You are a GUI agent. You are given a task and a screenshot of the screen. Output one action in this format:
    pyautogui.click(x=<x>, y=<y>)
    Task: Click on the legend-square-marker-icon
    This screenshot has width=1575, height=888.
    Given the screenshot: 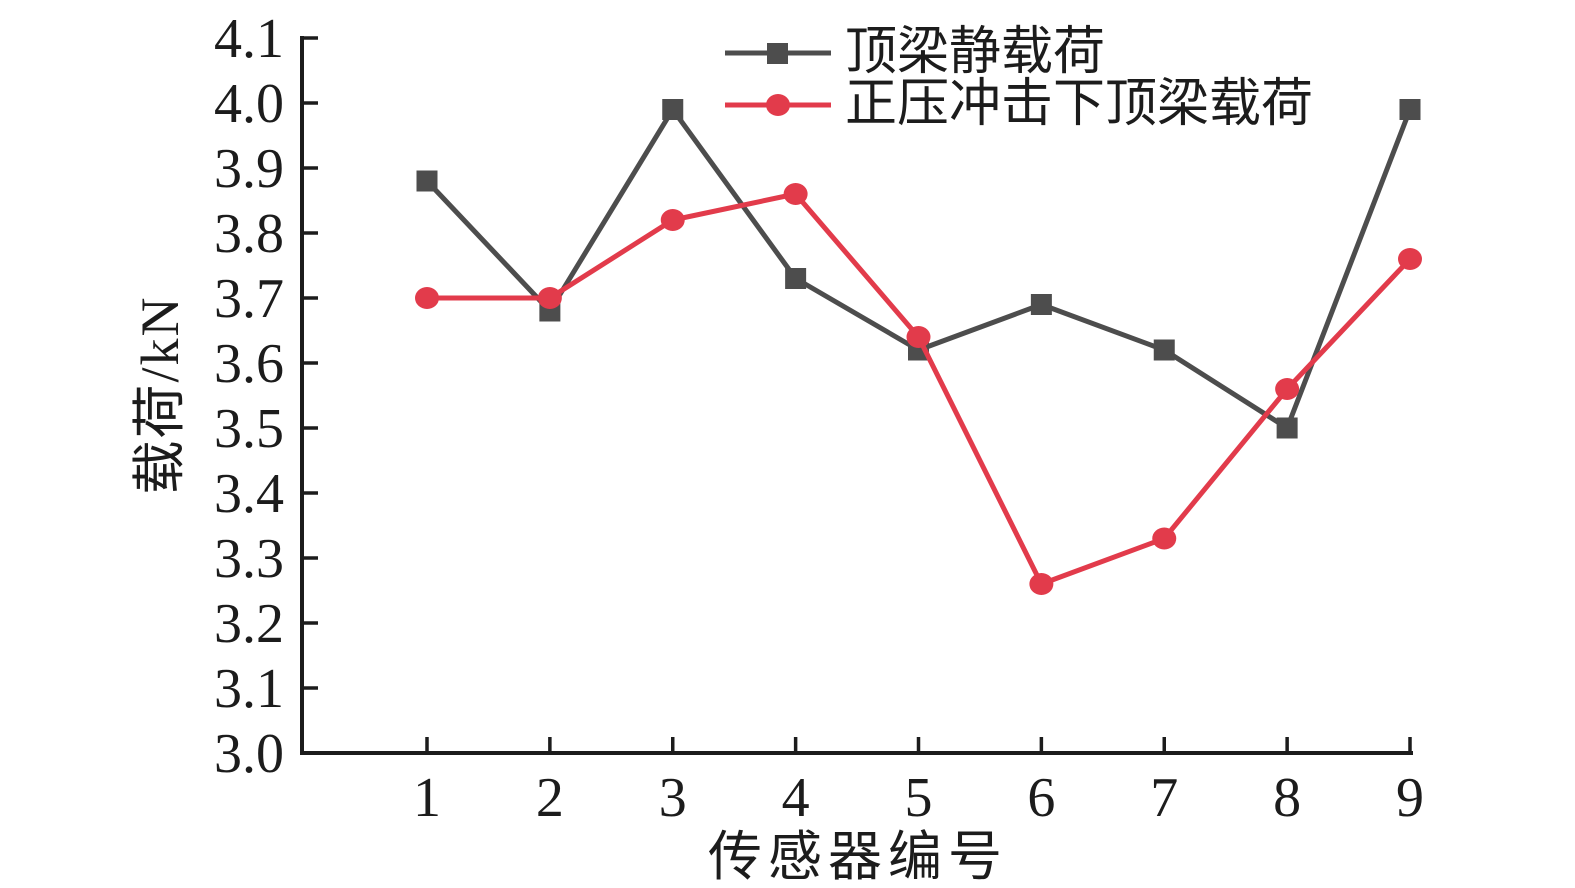 What is the action you would take?
    pyautogui.click(x=778, y=53)
    